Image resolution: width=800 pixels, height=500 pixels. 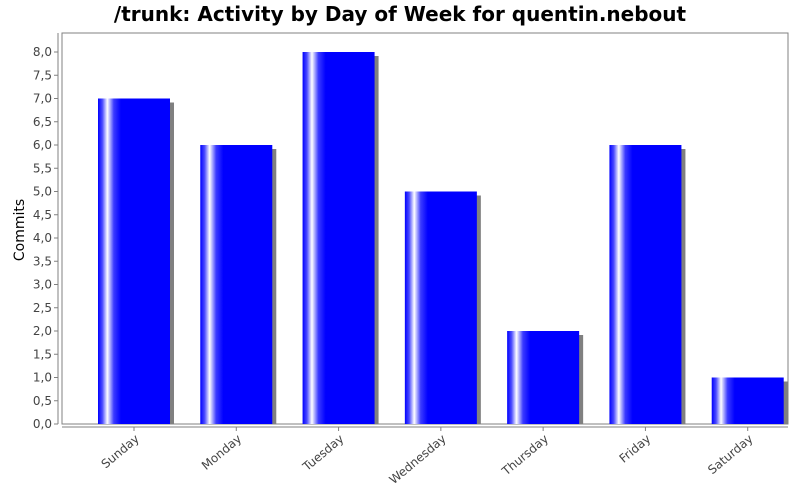 What do you see at coordinates (42, 75) in the screenshot?
I see `y-tick-label: 7,5` at bounding box center [42, 75].